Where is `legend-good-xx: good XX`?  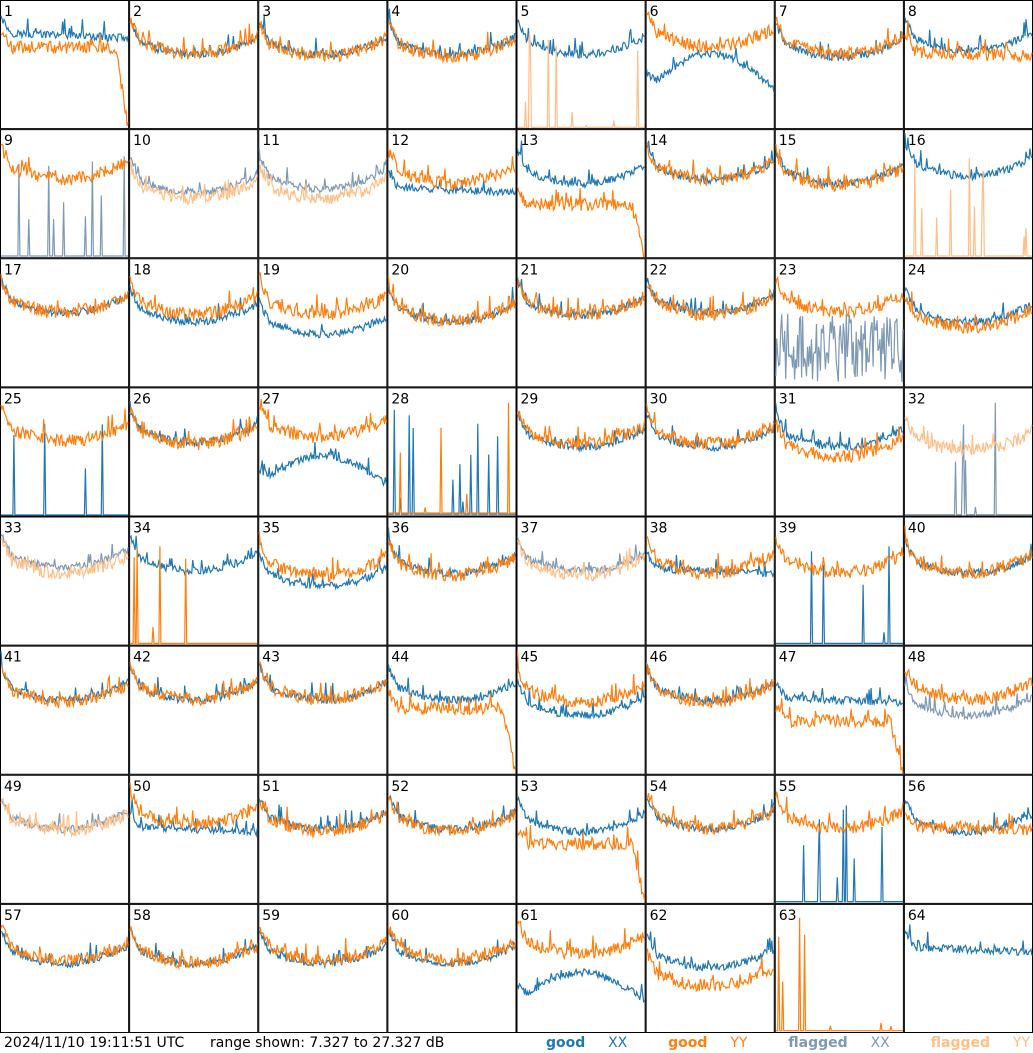
legend-good-xx: good XX is located at coordinates (577, 1043).